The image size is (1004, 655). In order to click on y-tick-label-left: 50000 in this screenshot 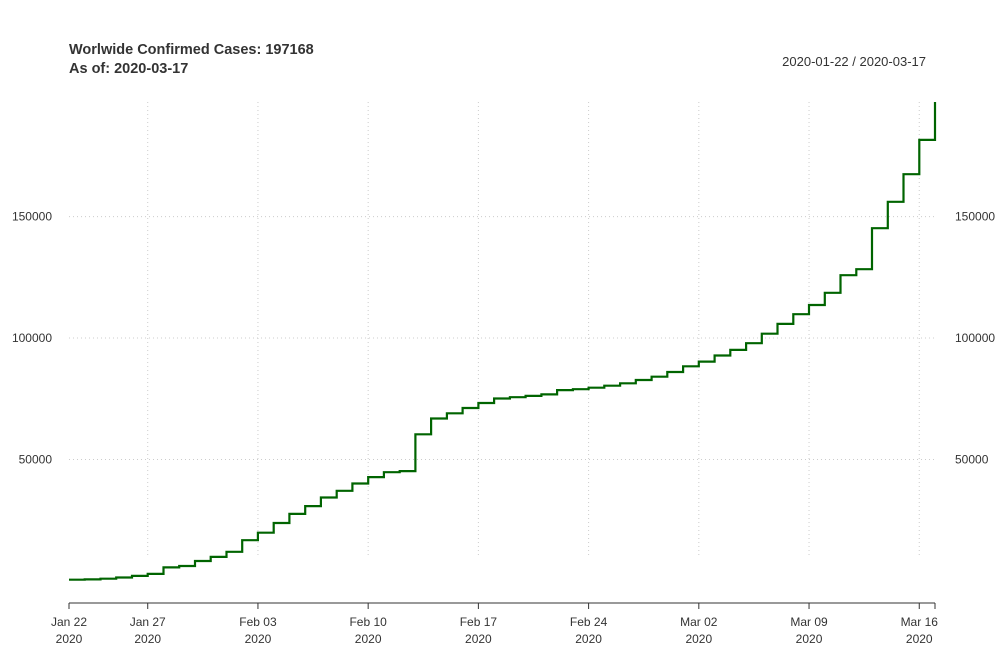, I will do `click(36, 460)`.